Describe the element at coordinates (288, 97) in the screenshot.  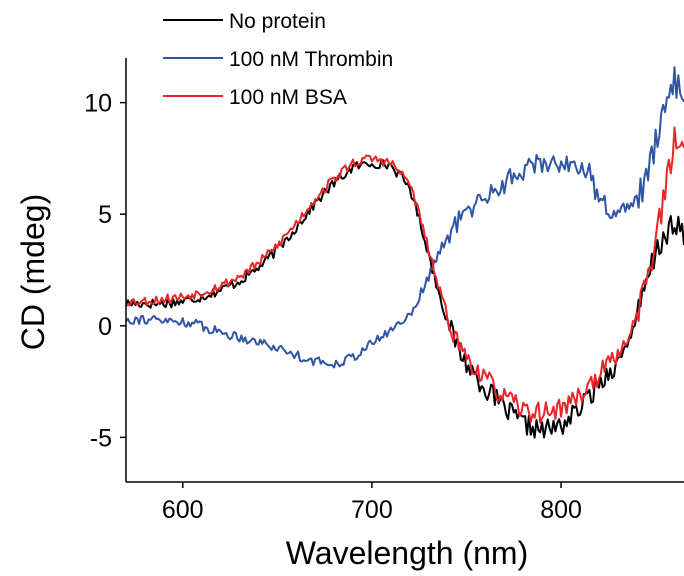
I see `legend-entry-label: 100 nM BSA` at that location.